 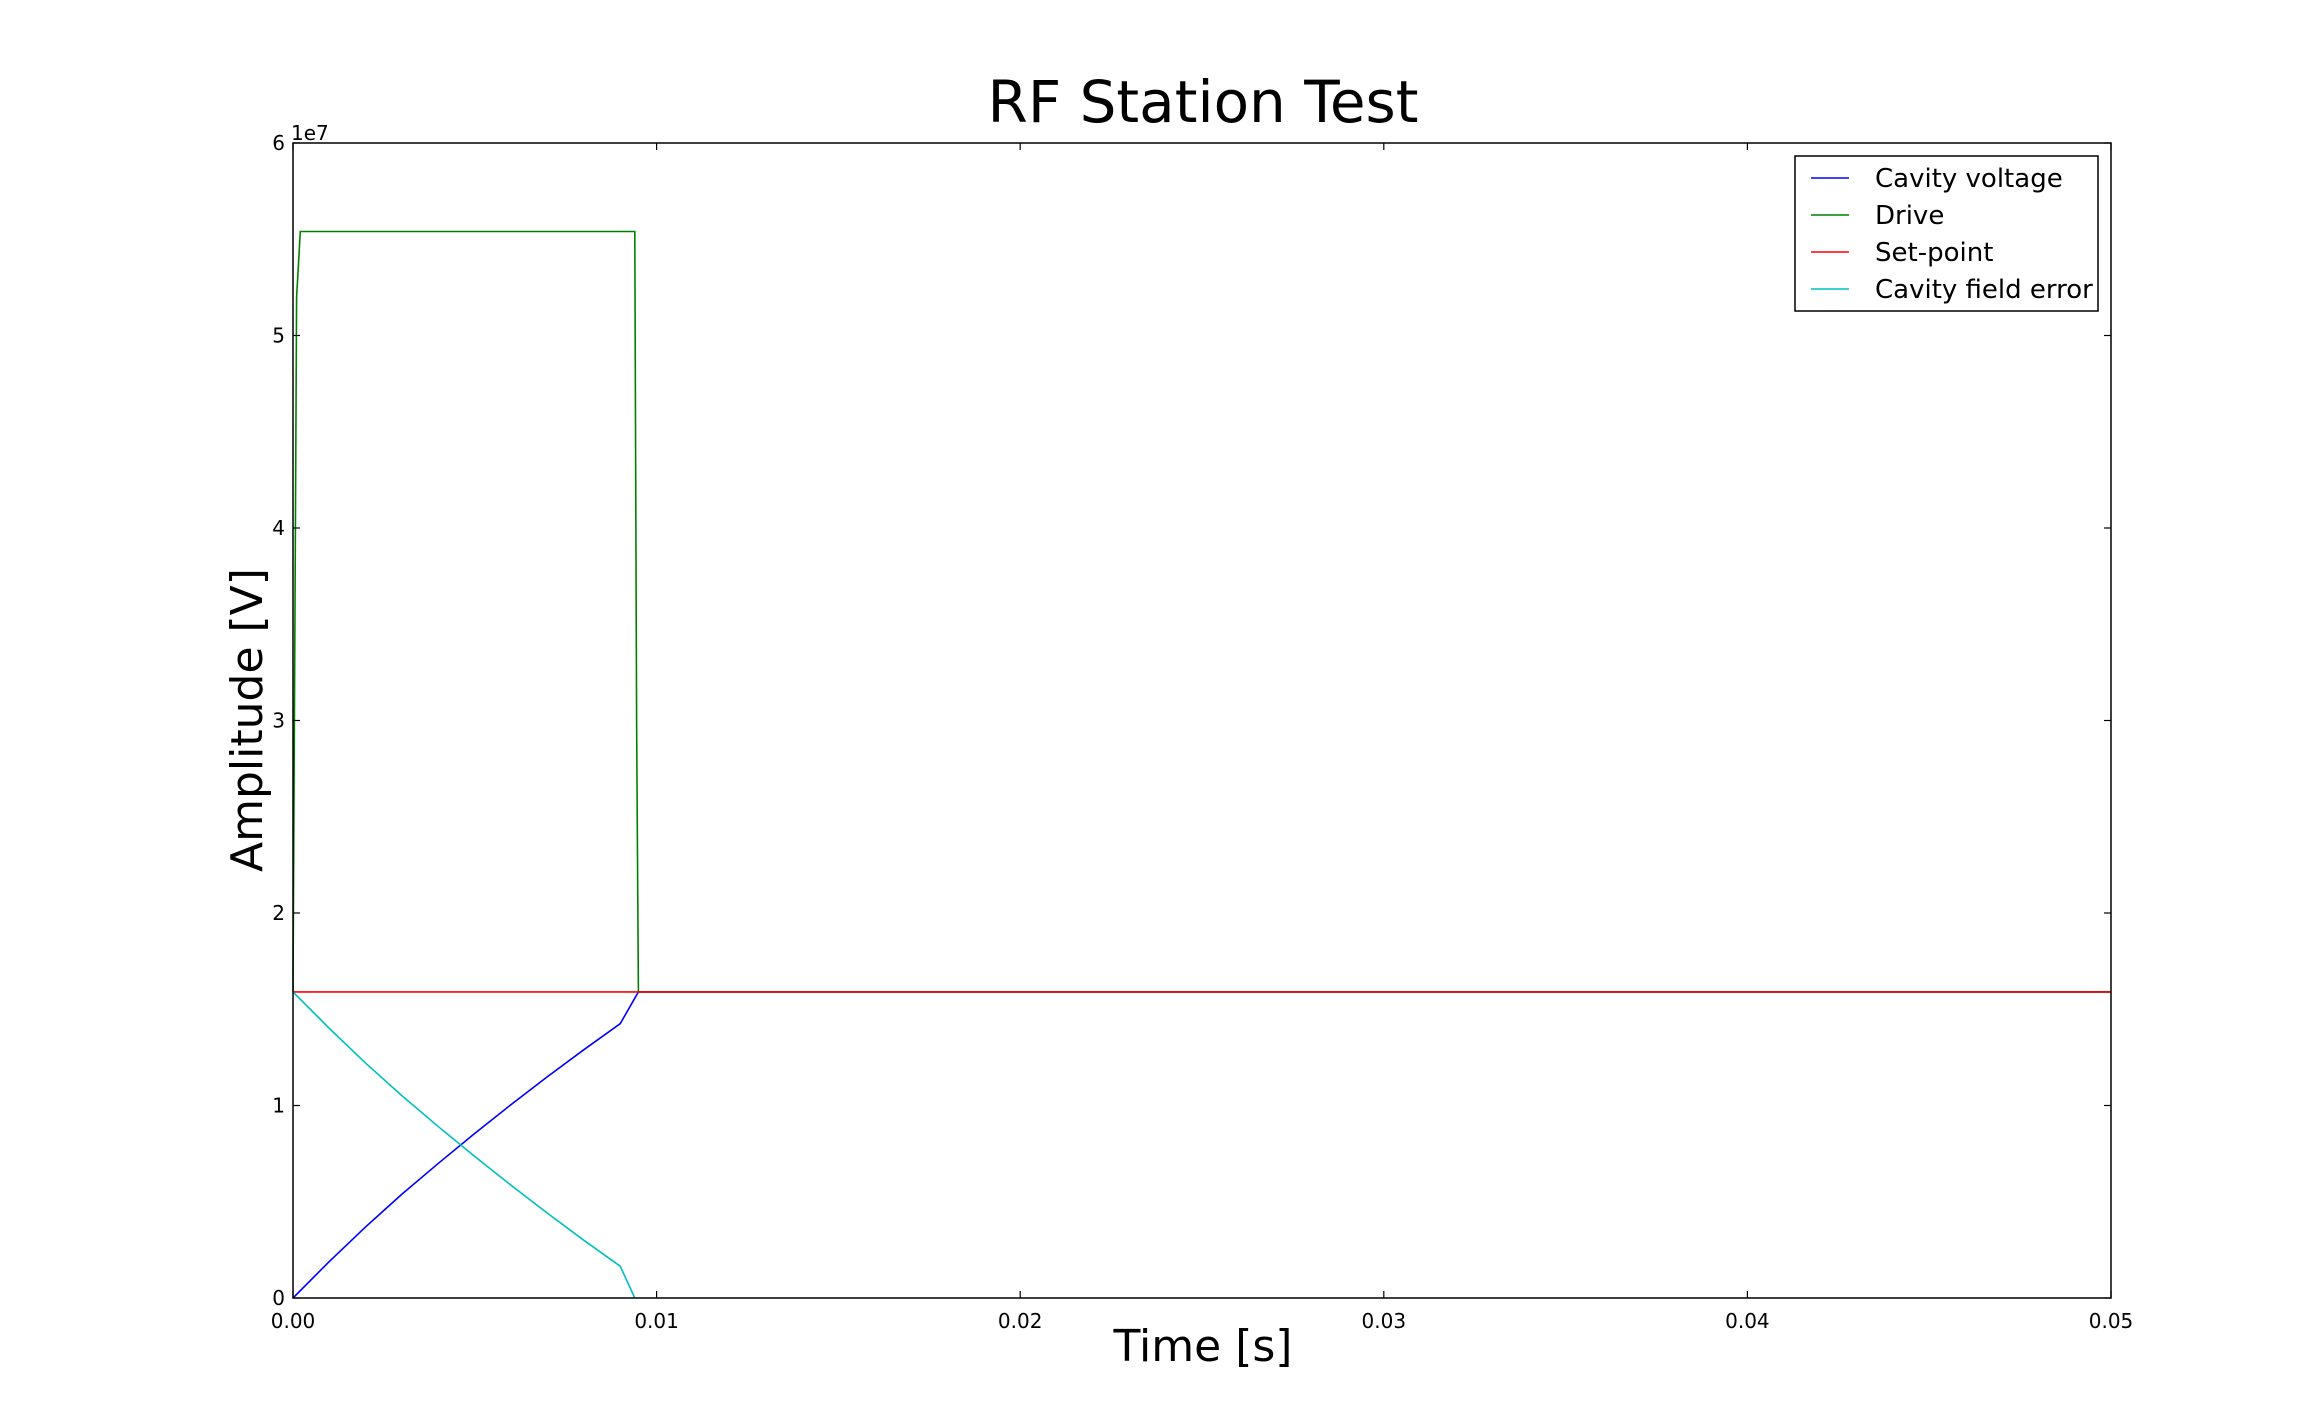 I want to click on y-tick-label: 4, so click(x=278, y=528).